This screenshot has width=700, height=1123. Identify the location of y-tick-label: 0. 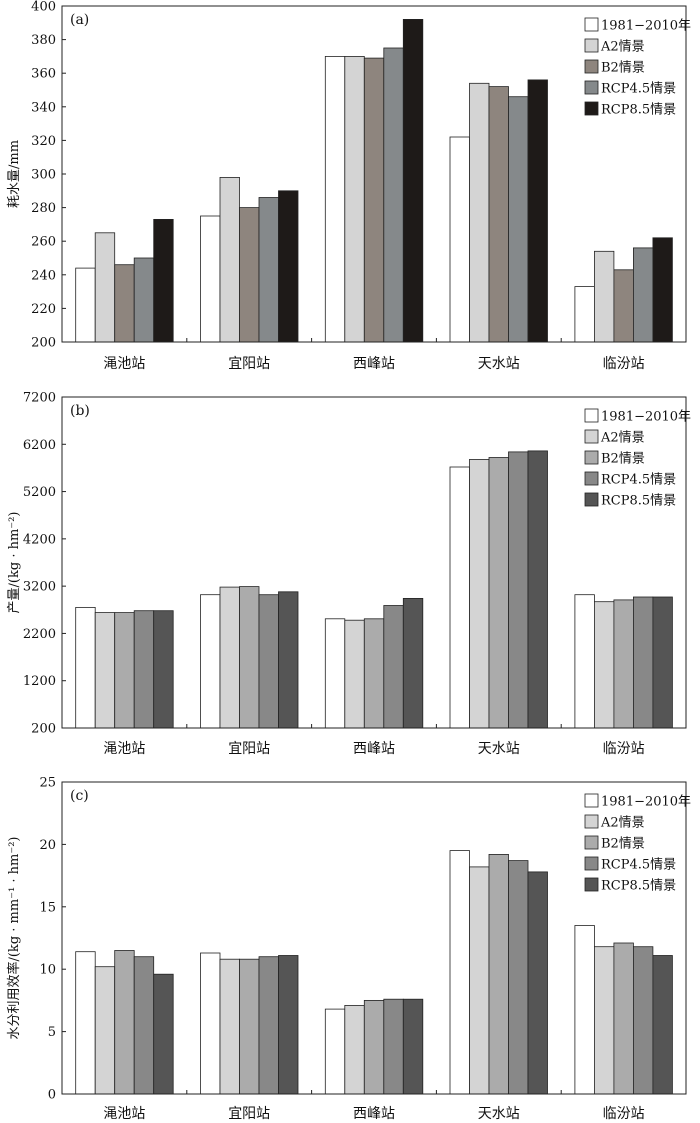
(52, 1095).